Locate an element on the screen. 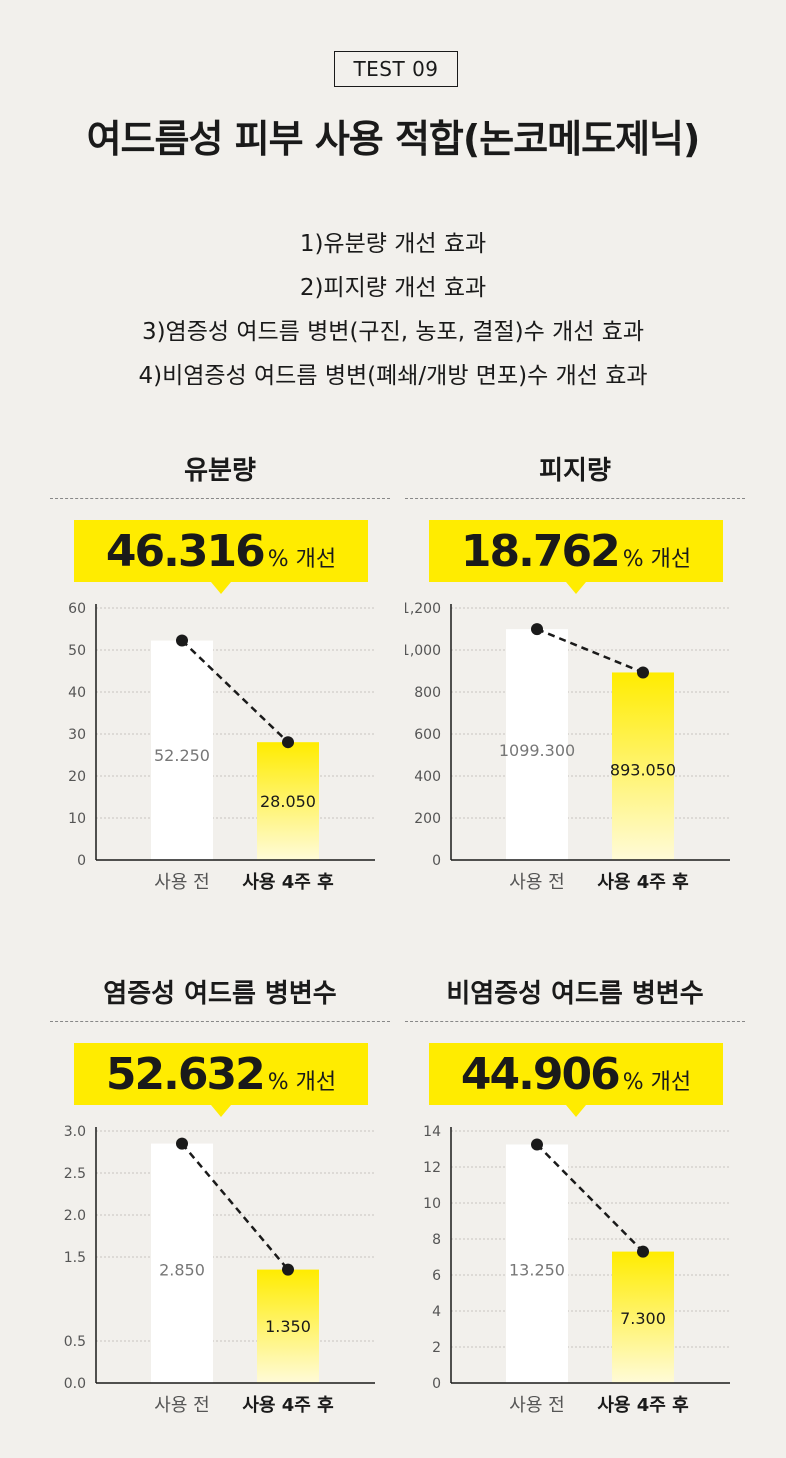 The height and width of the screenshot is (1458, 786). y-tick-label: 2.0 is located at coordinates (75, 1216).